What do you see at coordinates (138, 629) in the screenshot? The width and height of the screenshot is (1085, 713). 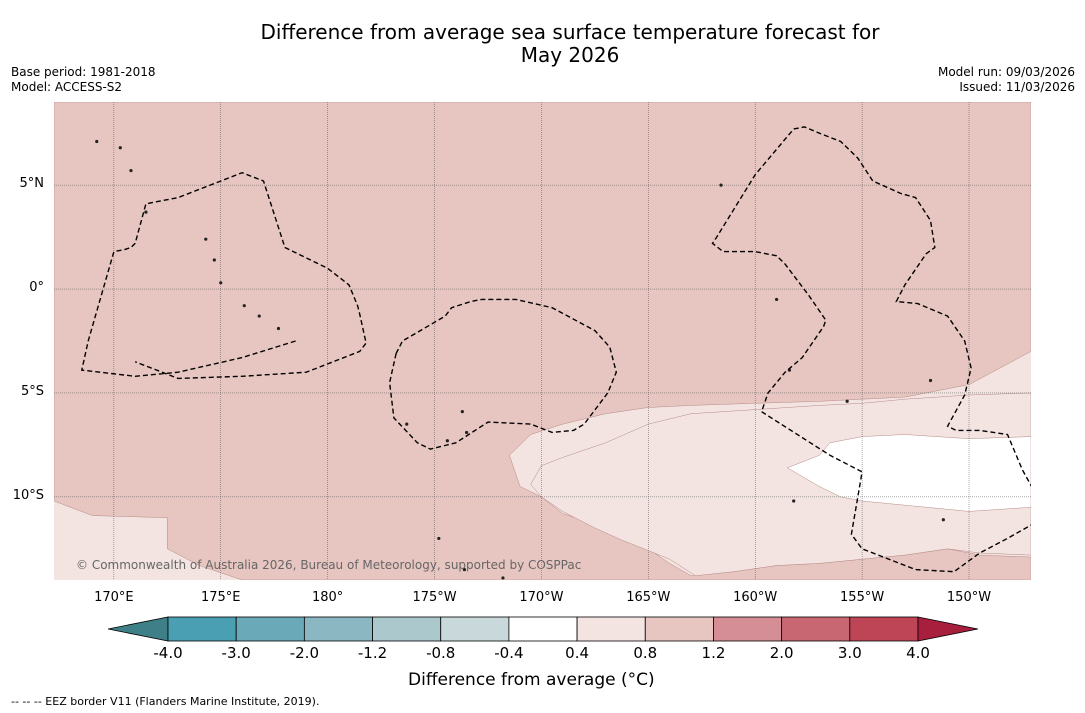 I see `colorbar-extend-low` at bounding box center [138, 629].